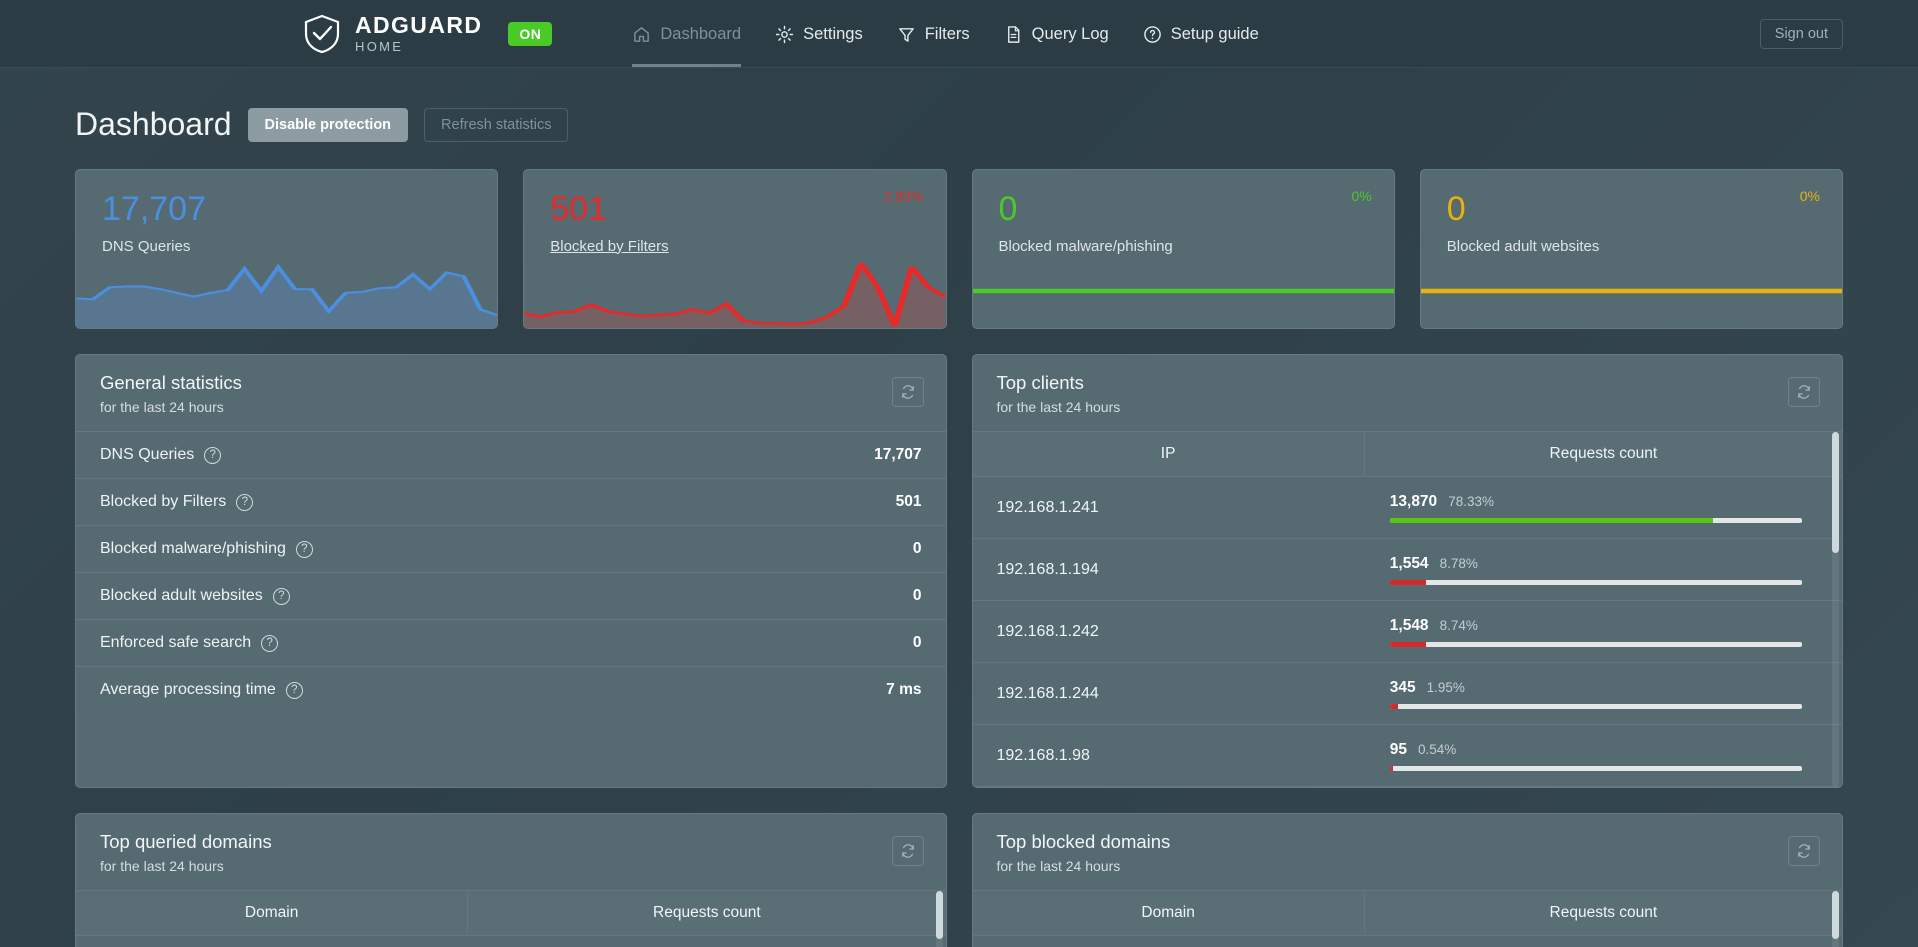 This screenshot has height=947, width=1918. What do you see at coordinates (1835, 609) in the screenshot?
I see `top-clients-scrollbar` at bounding box center [1835, 609].